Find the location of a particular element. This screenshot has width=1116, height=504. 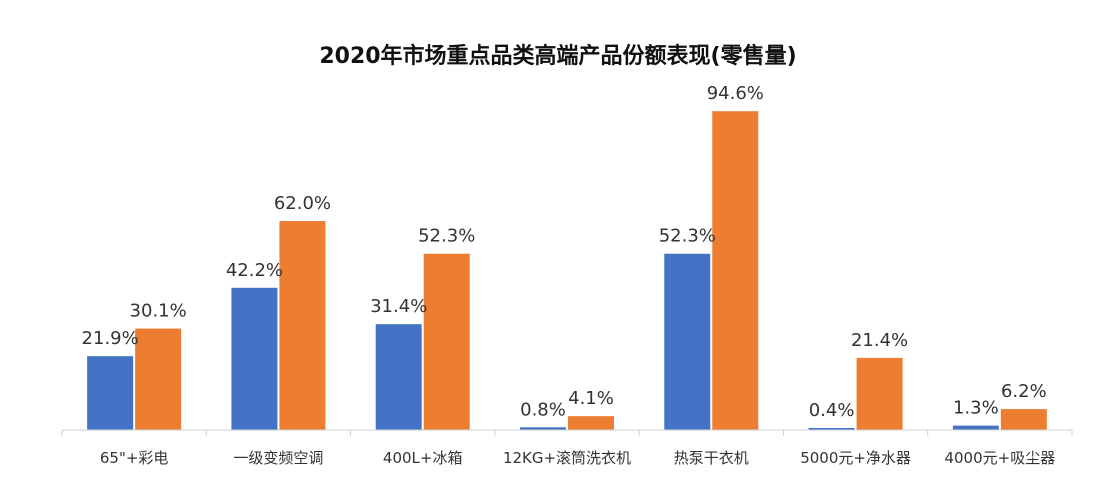

value-label-series-2-5: 21.4% is located at coordinates (879, 340).